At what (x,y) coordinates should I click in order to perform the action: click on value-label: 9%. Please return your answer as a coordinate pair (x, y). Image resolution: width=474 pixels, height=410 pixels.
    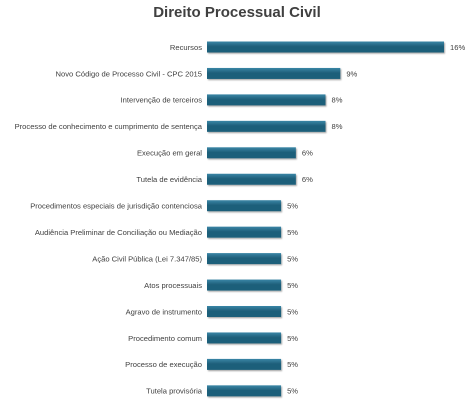
    Looking at the image, I should click on (351, 73).